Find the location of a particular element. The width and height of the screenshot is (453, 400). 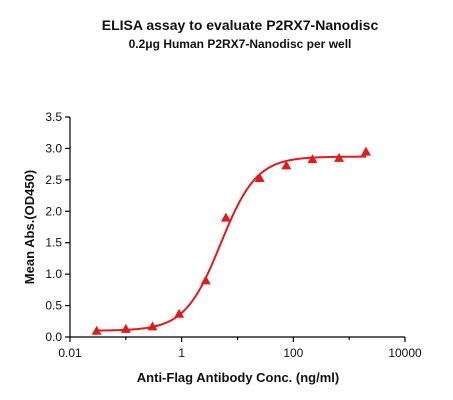

y-tick-label: 1.5 is located at coordinates (53, 243).